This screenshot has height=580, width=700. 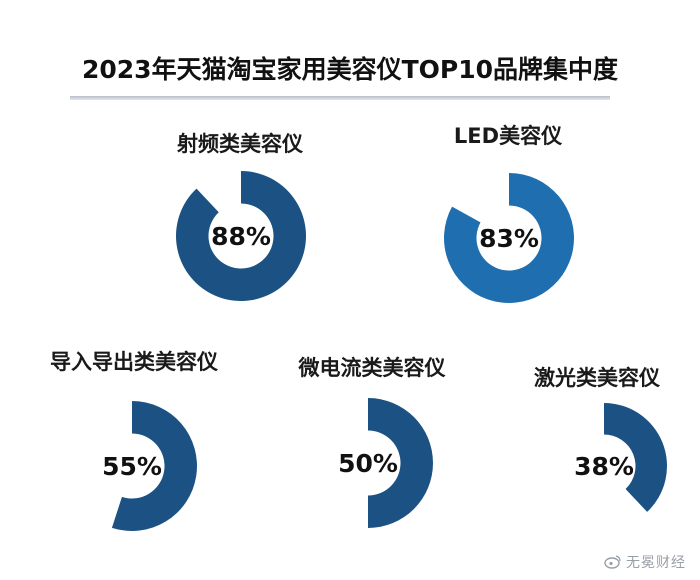 What do you see at coordinates (372, 368) in the screenshot?
I see `label-microcurrent: 微电流类美容仪` at bounding box center [372, 368].